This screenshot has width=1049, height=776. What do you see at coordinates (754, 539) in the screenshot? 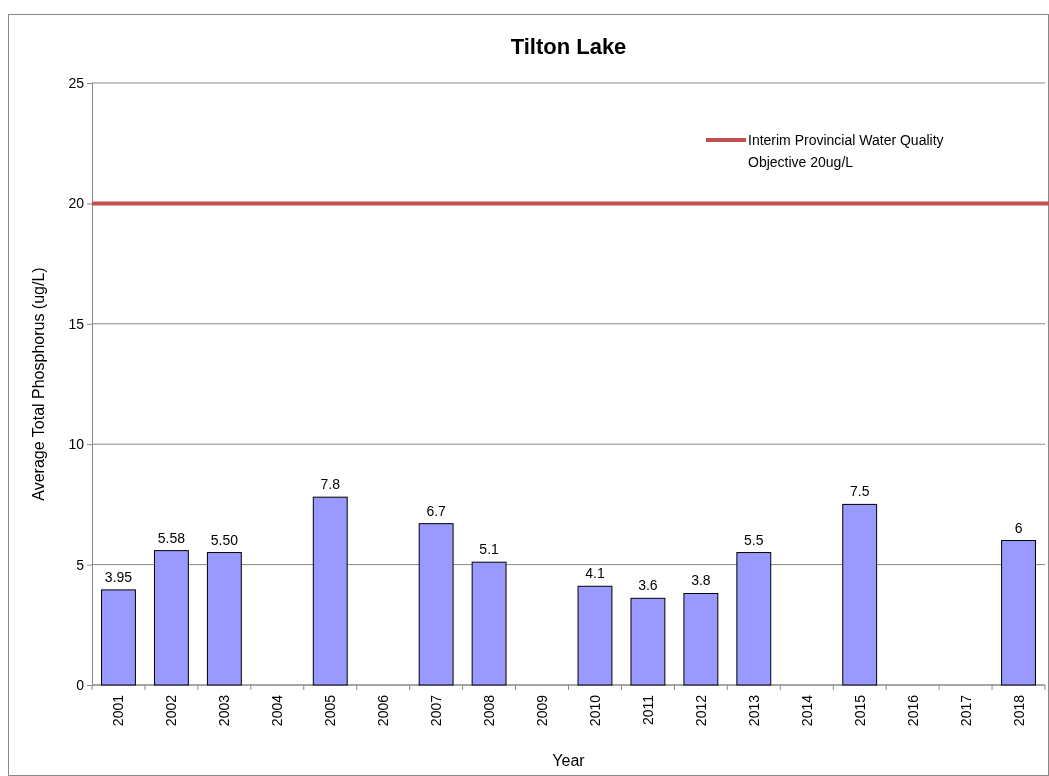
I see `data-label: 5.5` at bounding box center [754, 539].